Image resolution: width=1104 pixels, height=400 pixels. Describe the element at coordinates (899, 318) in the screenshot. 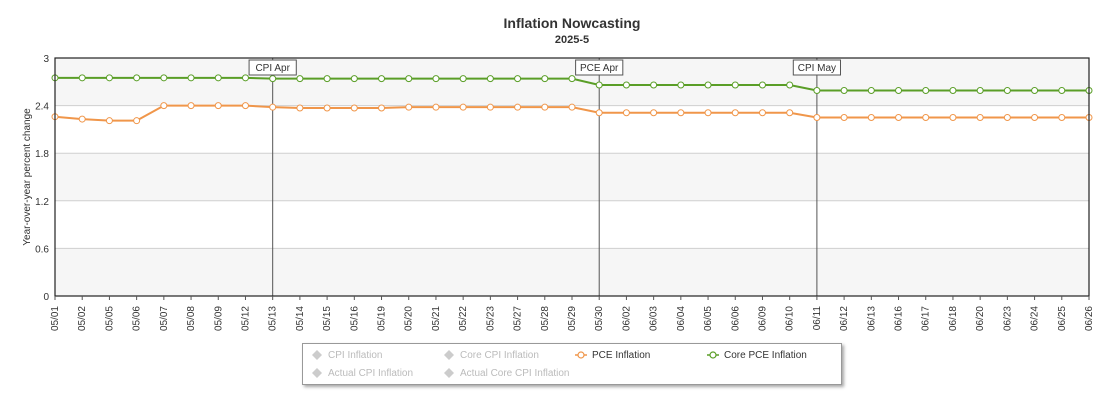

I see `x-tick-label: 06/16` at that location.